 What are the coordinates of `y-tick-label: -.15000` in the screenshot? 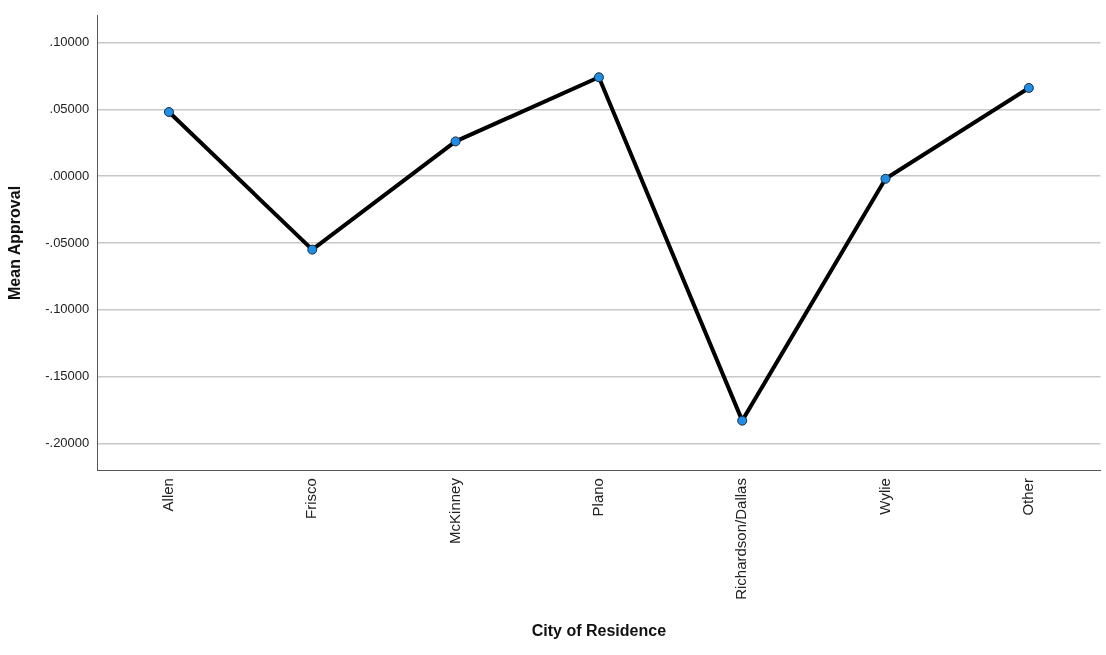 It's located at (67, 376).